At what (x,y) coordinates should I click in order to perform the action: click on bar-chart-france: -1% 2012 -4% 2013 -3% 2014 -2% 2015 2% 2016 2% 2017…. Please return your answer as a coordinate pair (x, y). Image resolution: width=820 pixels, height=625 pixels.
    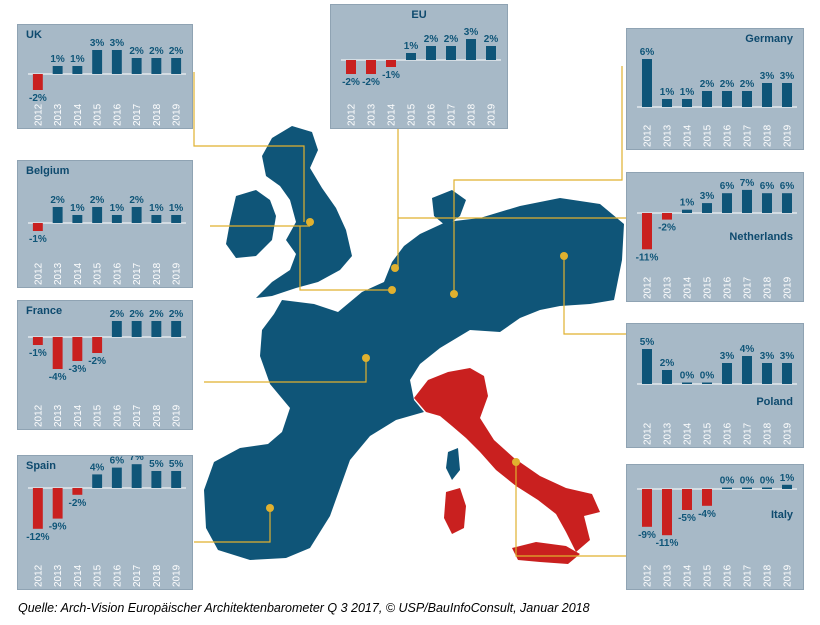
    Looking at the image, I should click on (107, 368).